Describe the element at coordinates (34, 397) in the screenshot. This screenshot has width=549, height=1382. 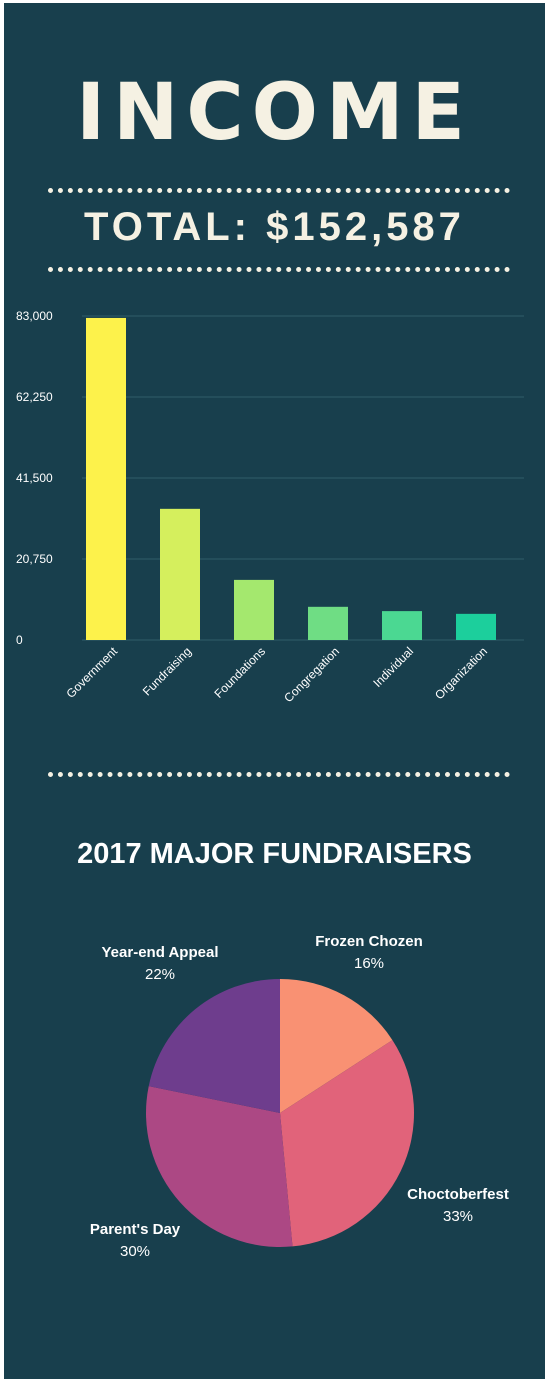
I see `y-tick-label: 62,250` at that location.